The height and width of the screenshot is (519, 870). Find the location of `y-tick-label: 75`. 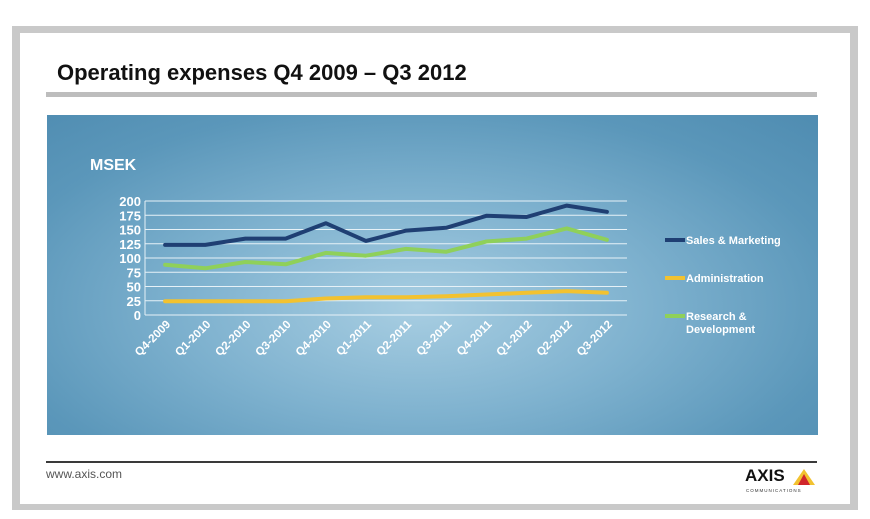

y-tick-label: 75 is located at coordinates (134, 272).